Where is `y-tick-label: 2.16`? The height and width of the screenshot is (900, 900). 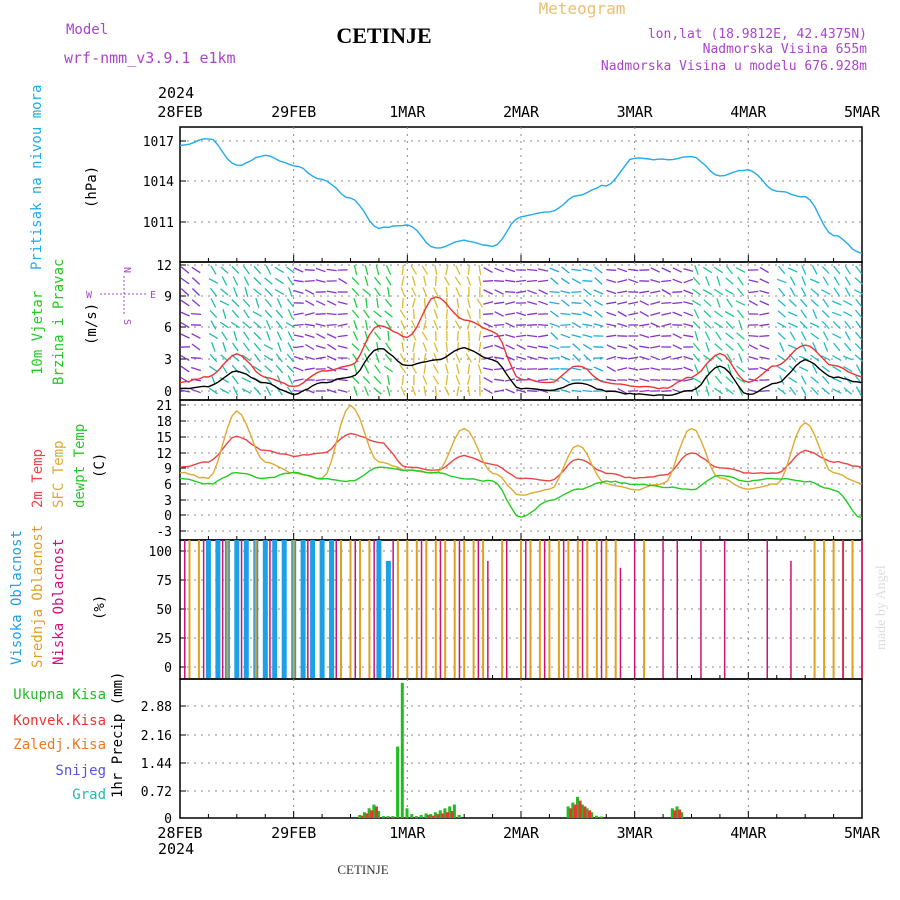
y-tick-label: 2.16 is located at coordinates (156, 736).